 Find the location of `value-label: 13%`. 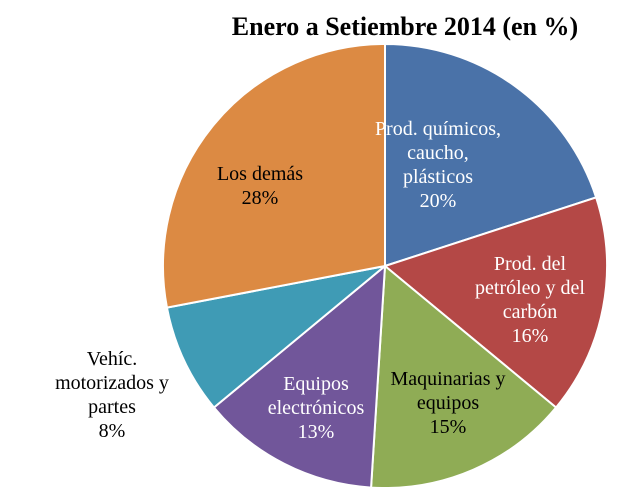

value-label: 13% is located at coordinates (316, 432).